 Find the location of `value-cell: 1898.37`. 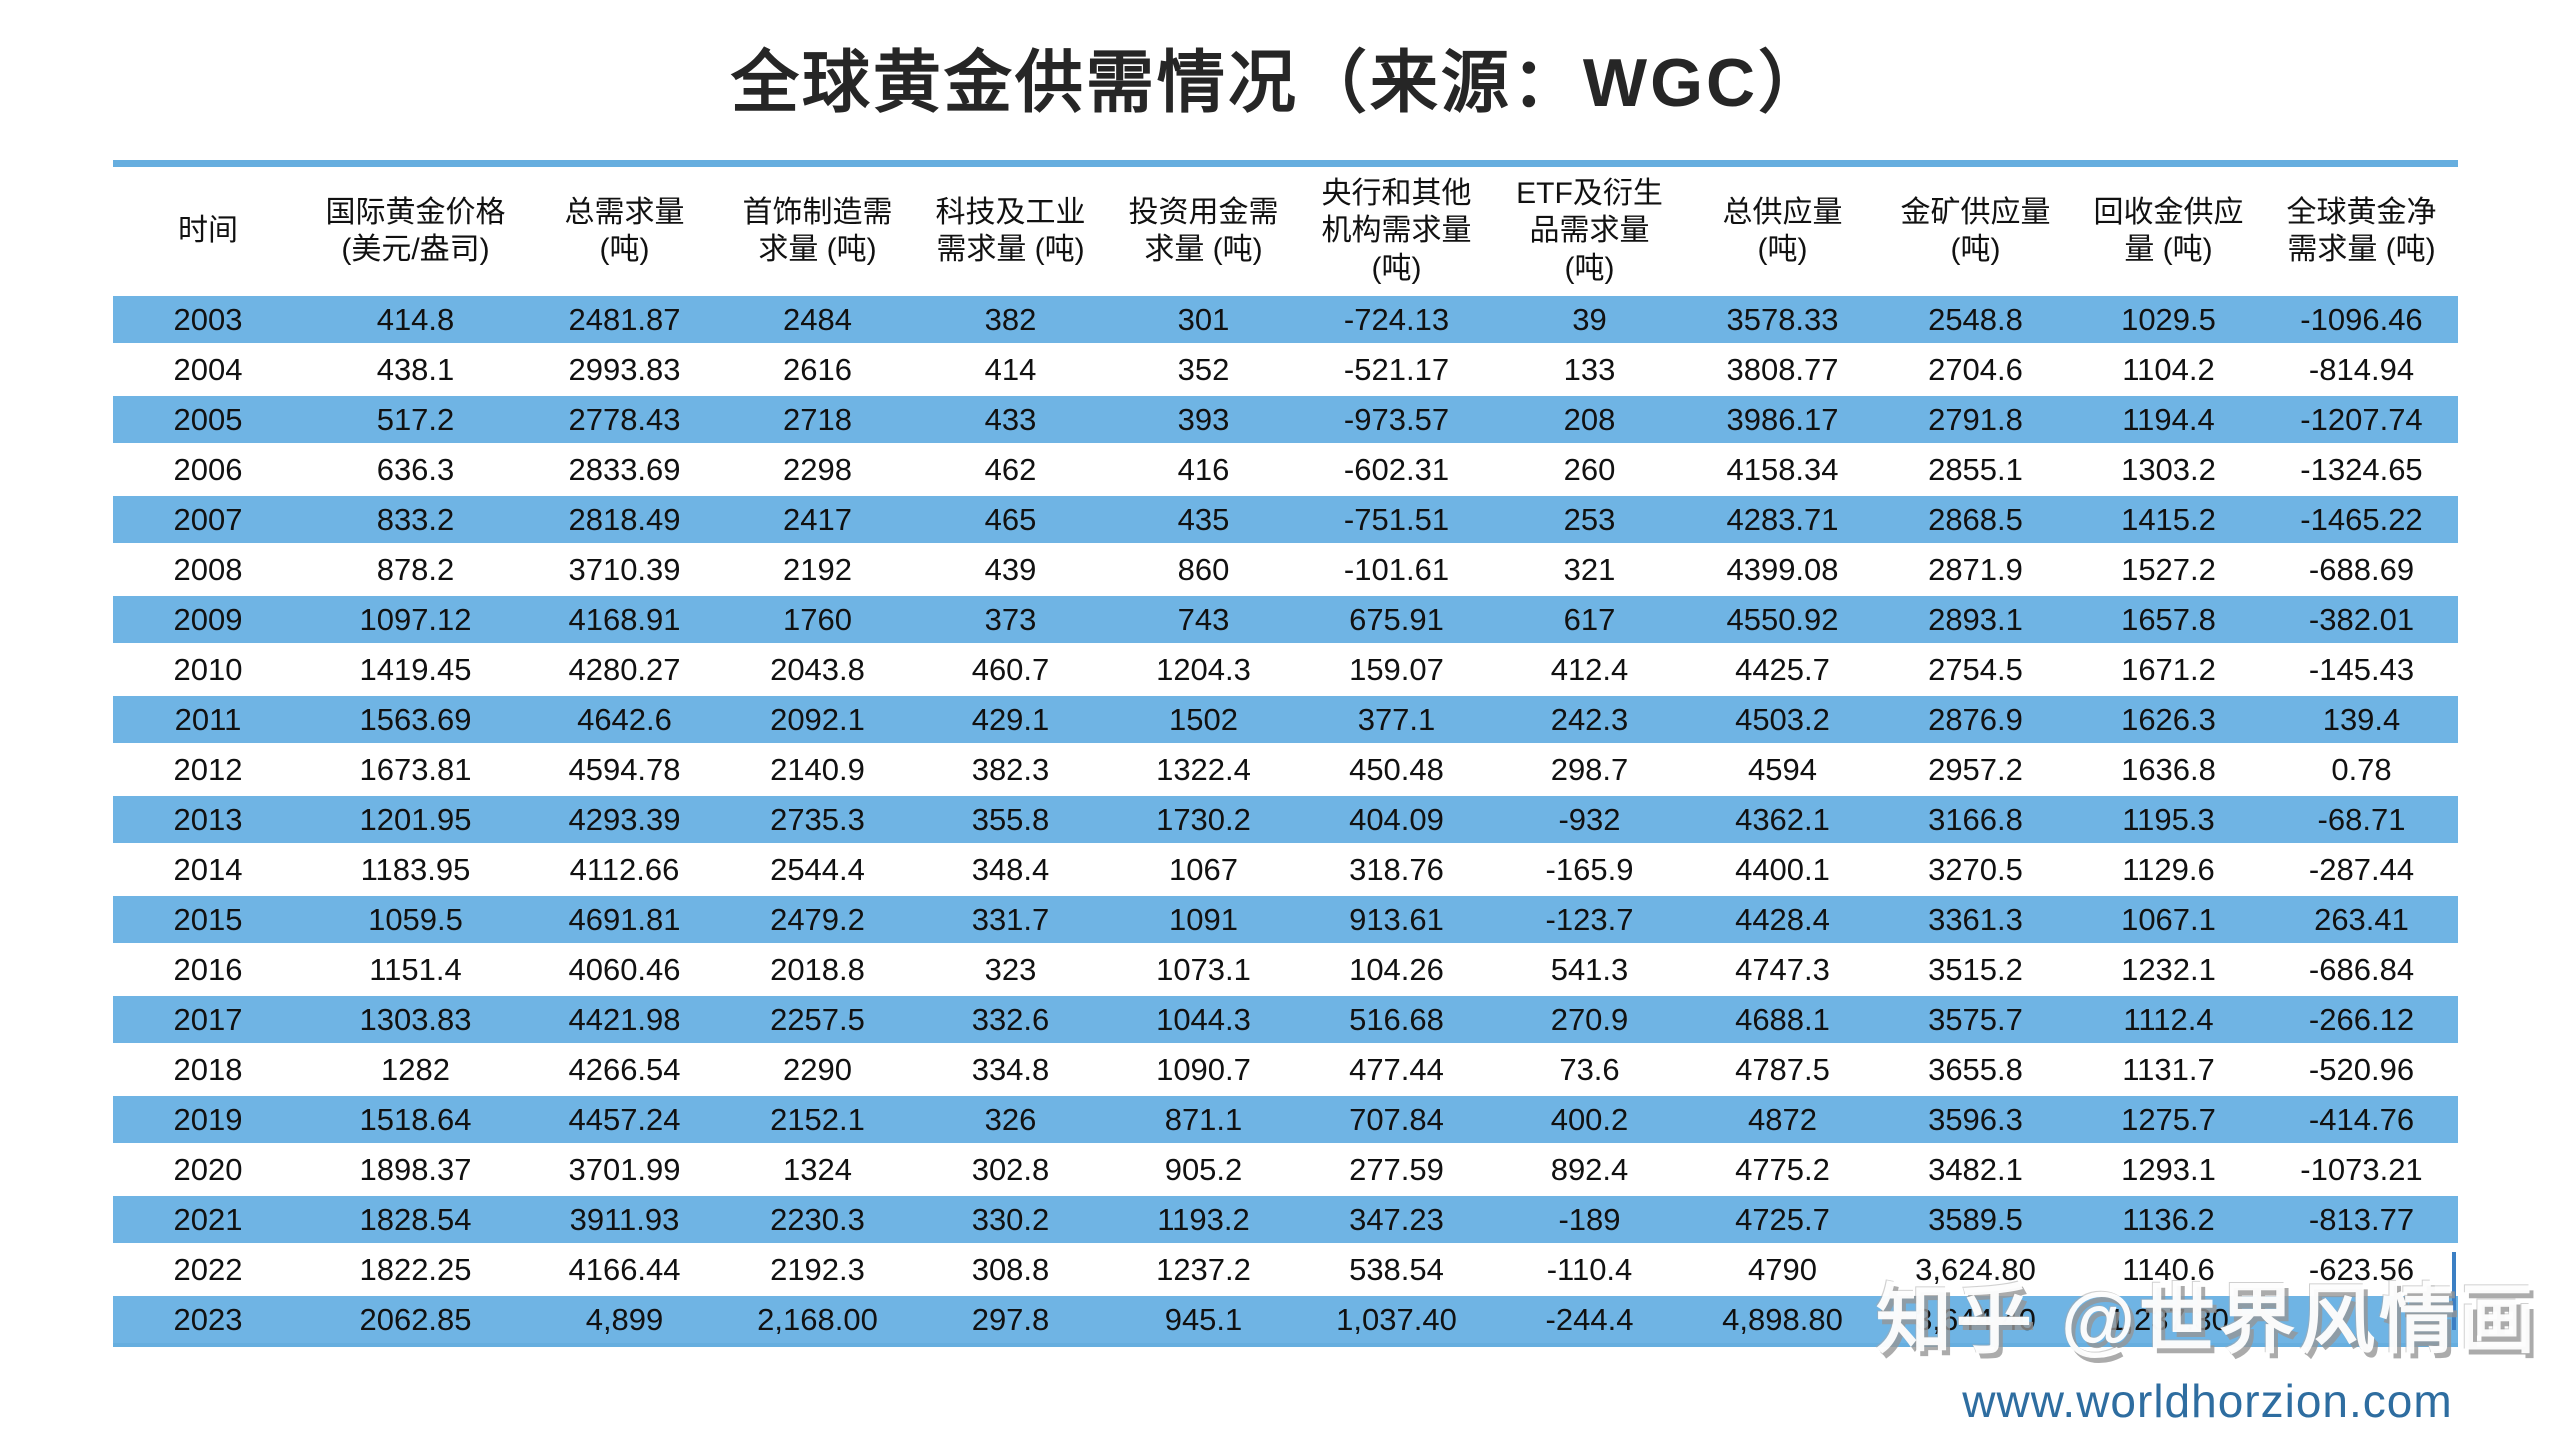

value-cell: 1898.37 is located at coordinates (415, 1169).